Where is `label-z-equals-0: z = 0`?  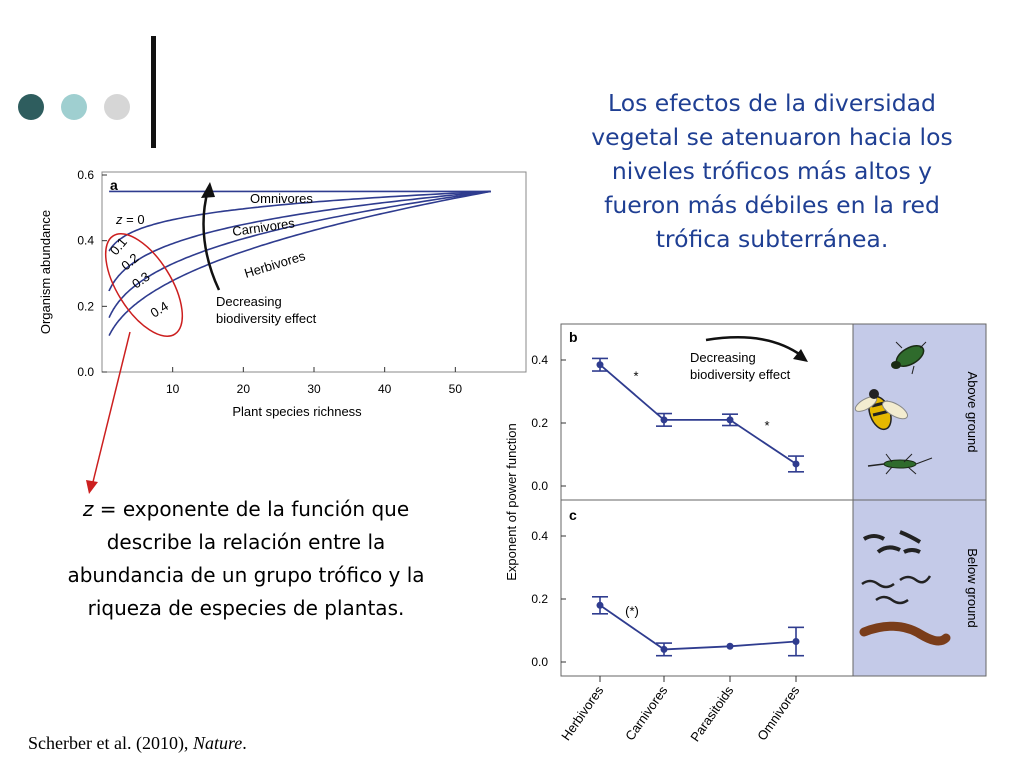 label-z-equals-0: z = 0 is located at coordinates (130, 219).